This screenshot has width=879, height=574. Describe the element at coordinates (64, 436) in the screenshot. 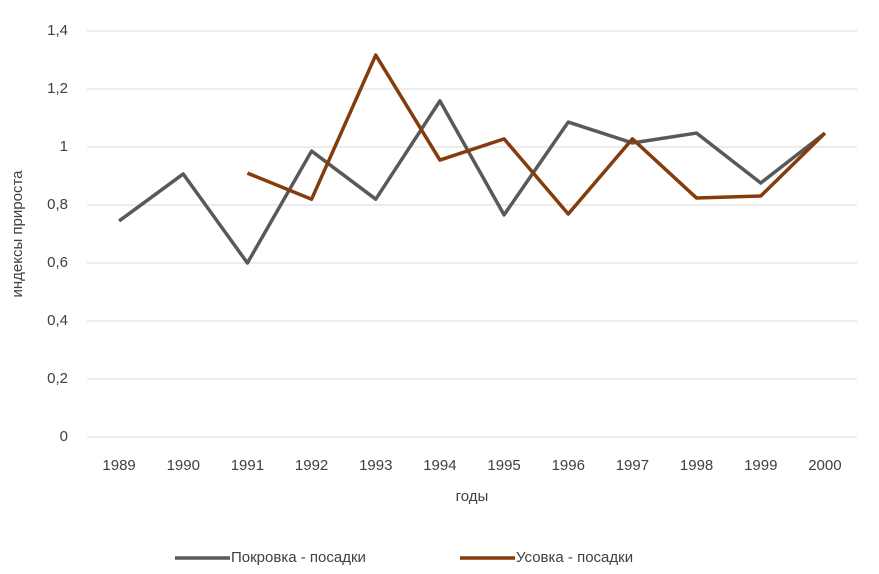

I see `y-tick-label: 0` at that location.